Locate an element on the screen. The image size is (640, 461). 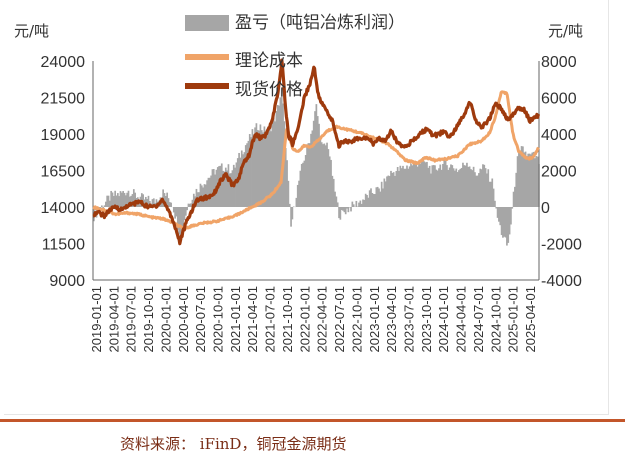
legend-label: 现货价格 is located at coordinates (269, 90).